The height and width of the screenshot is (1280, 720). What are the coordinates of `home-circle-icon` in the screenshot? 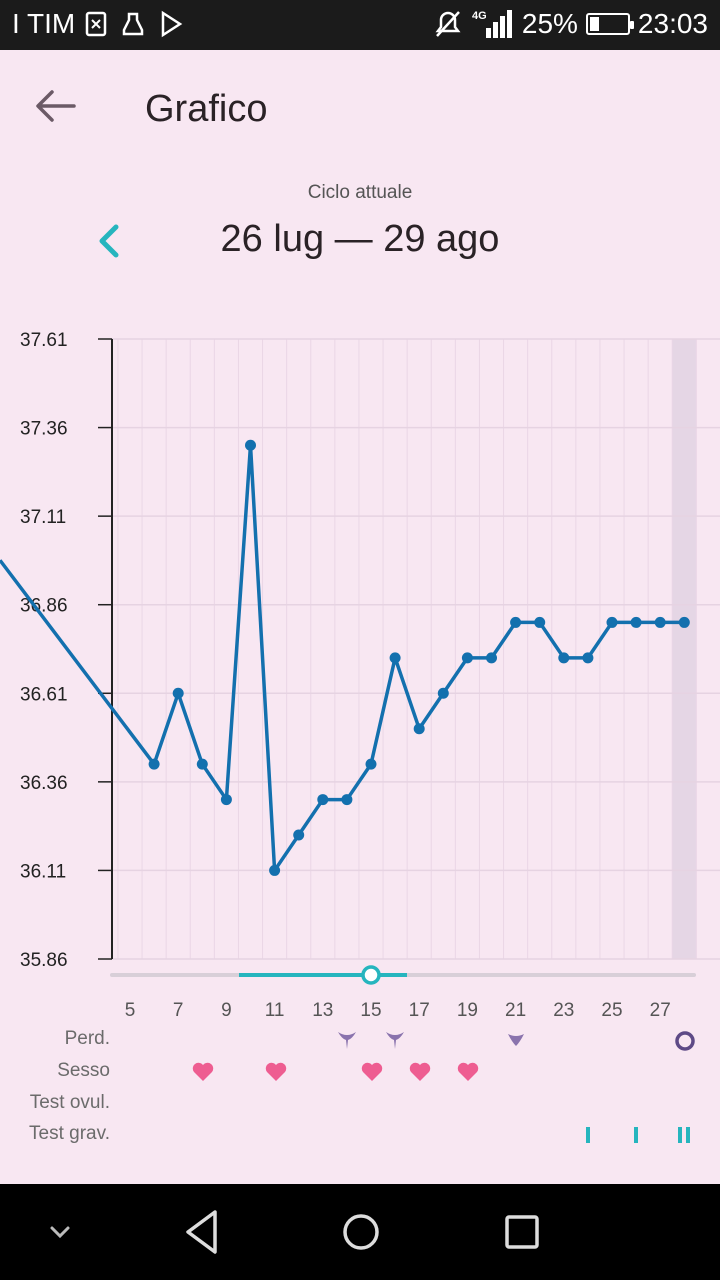 It's located at (361, 1232).